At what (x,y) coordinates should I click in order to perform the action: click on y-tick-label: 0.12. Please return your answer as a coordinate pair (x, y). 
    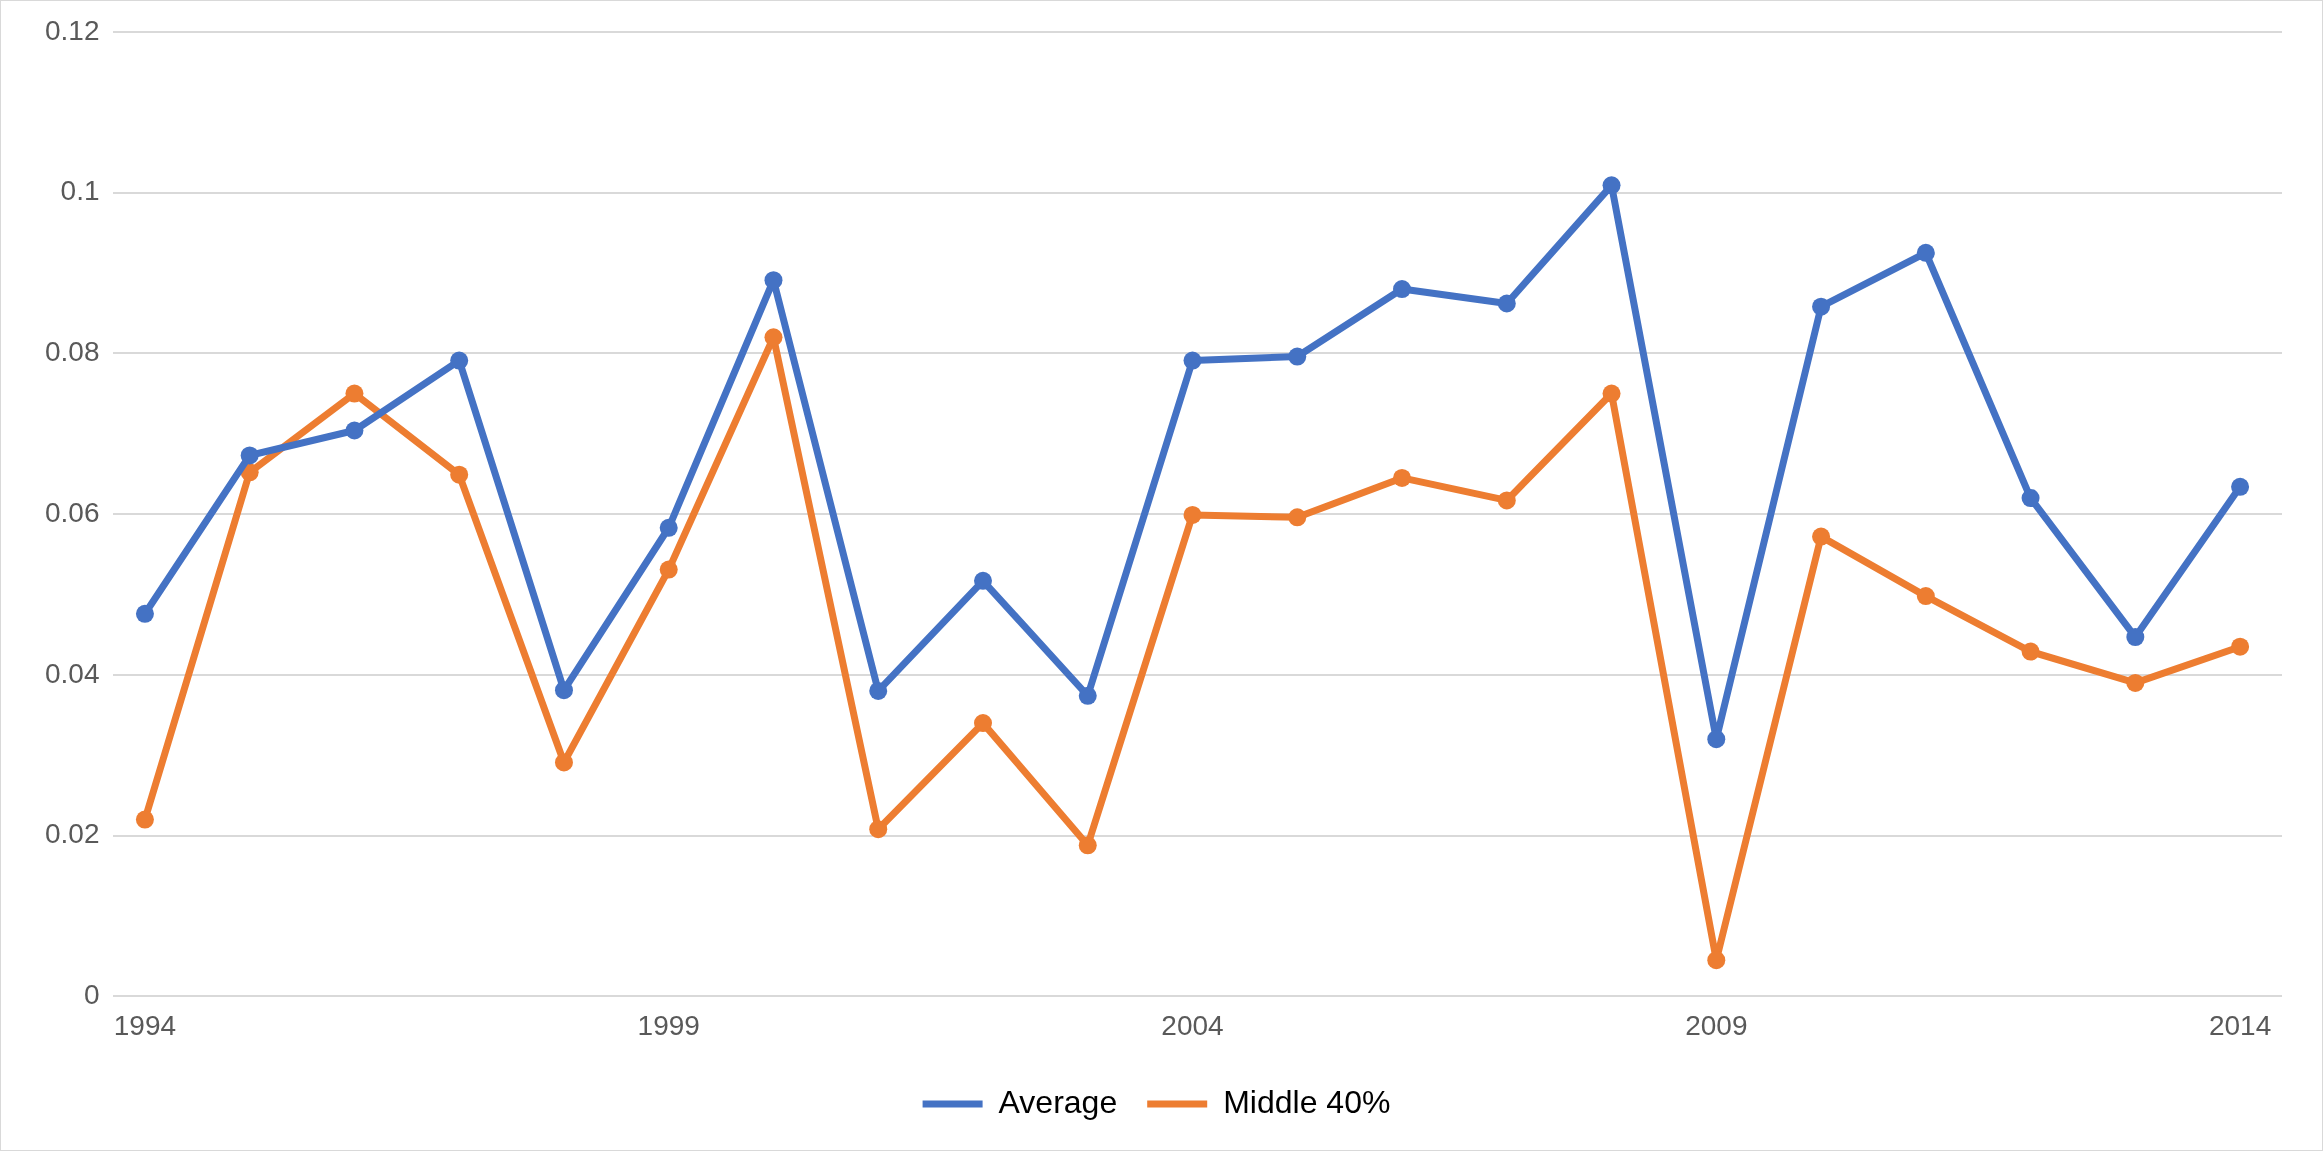
    Looking at the image, I should click on (72, 30).